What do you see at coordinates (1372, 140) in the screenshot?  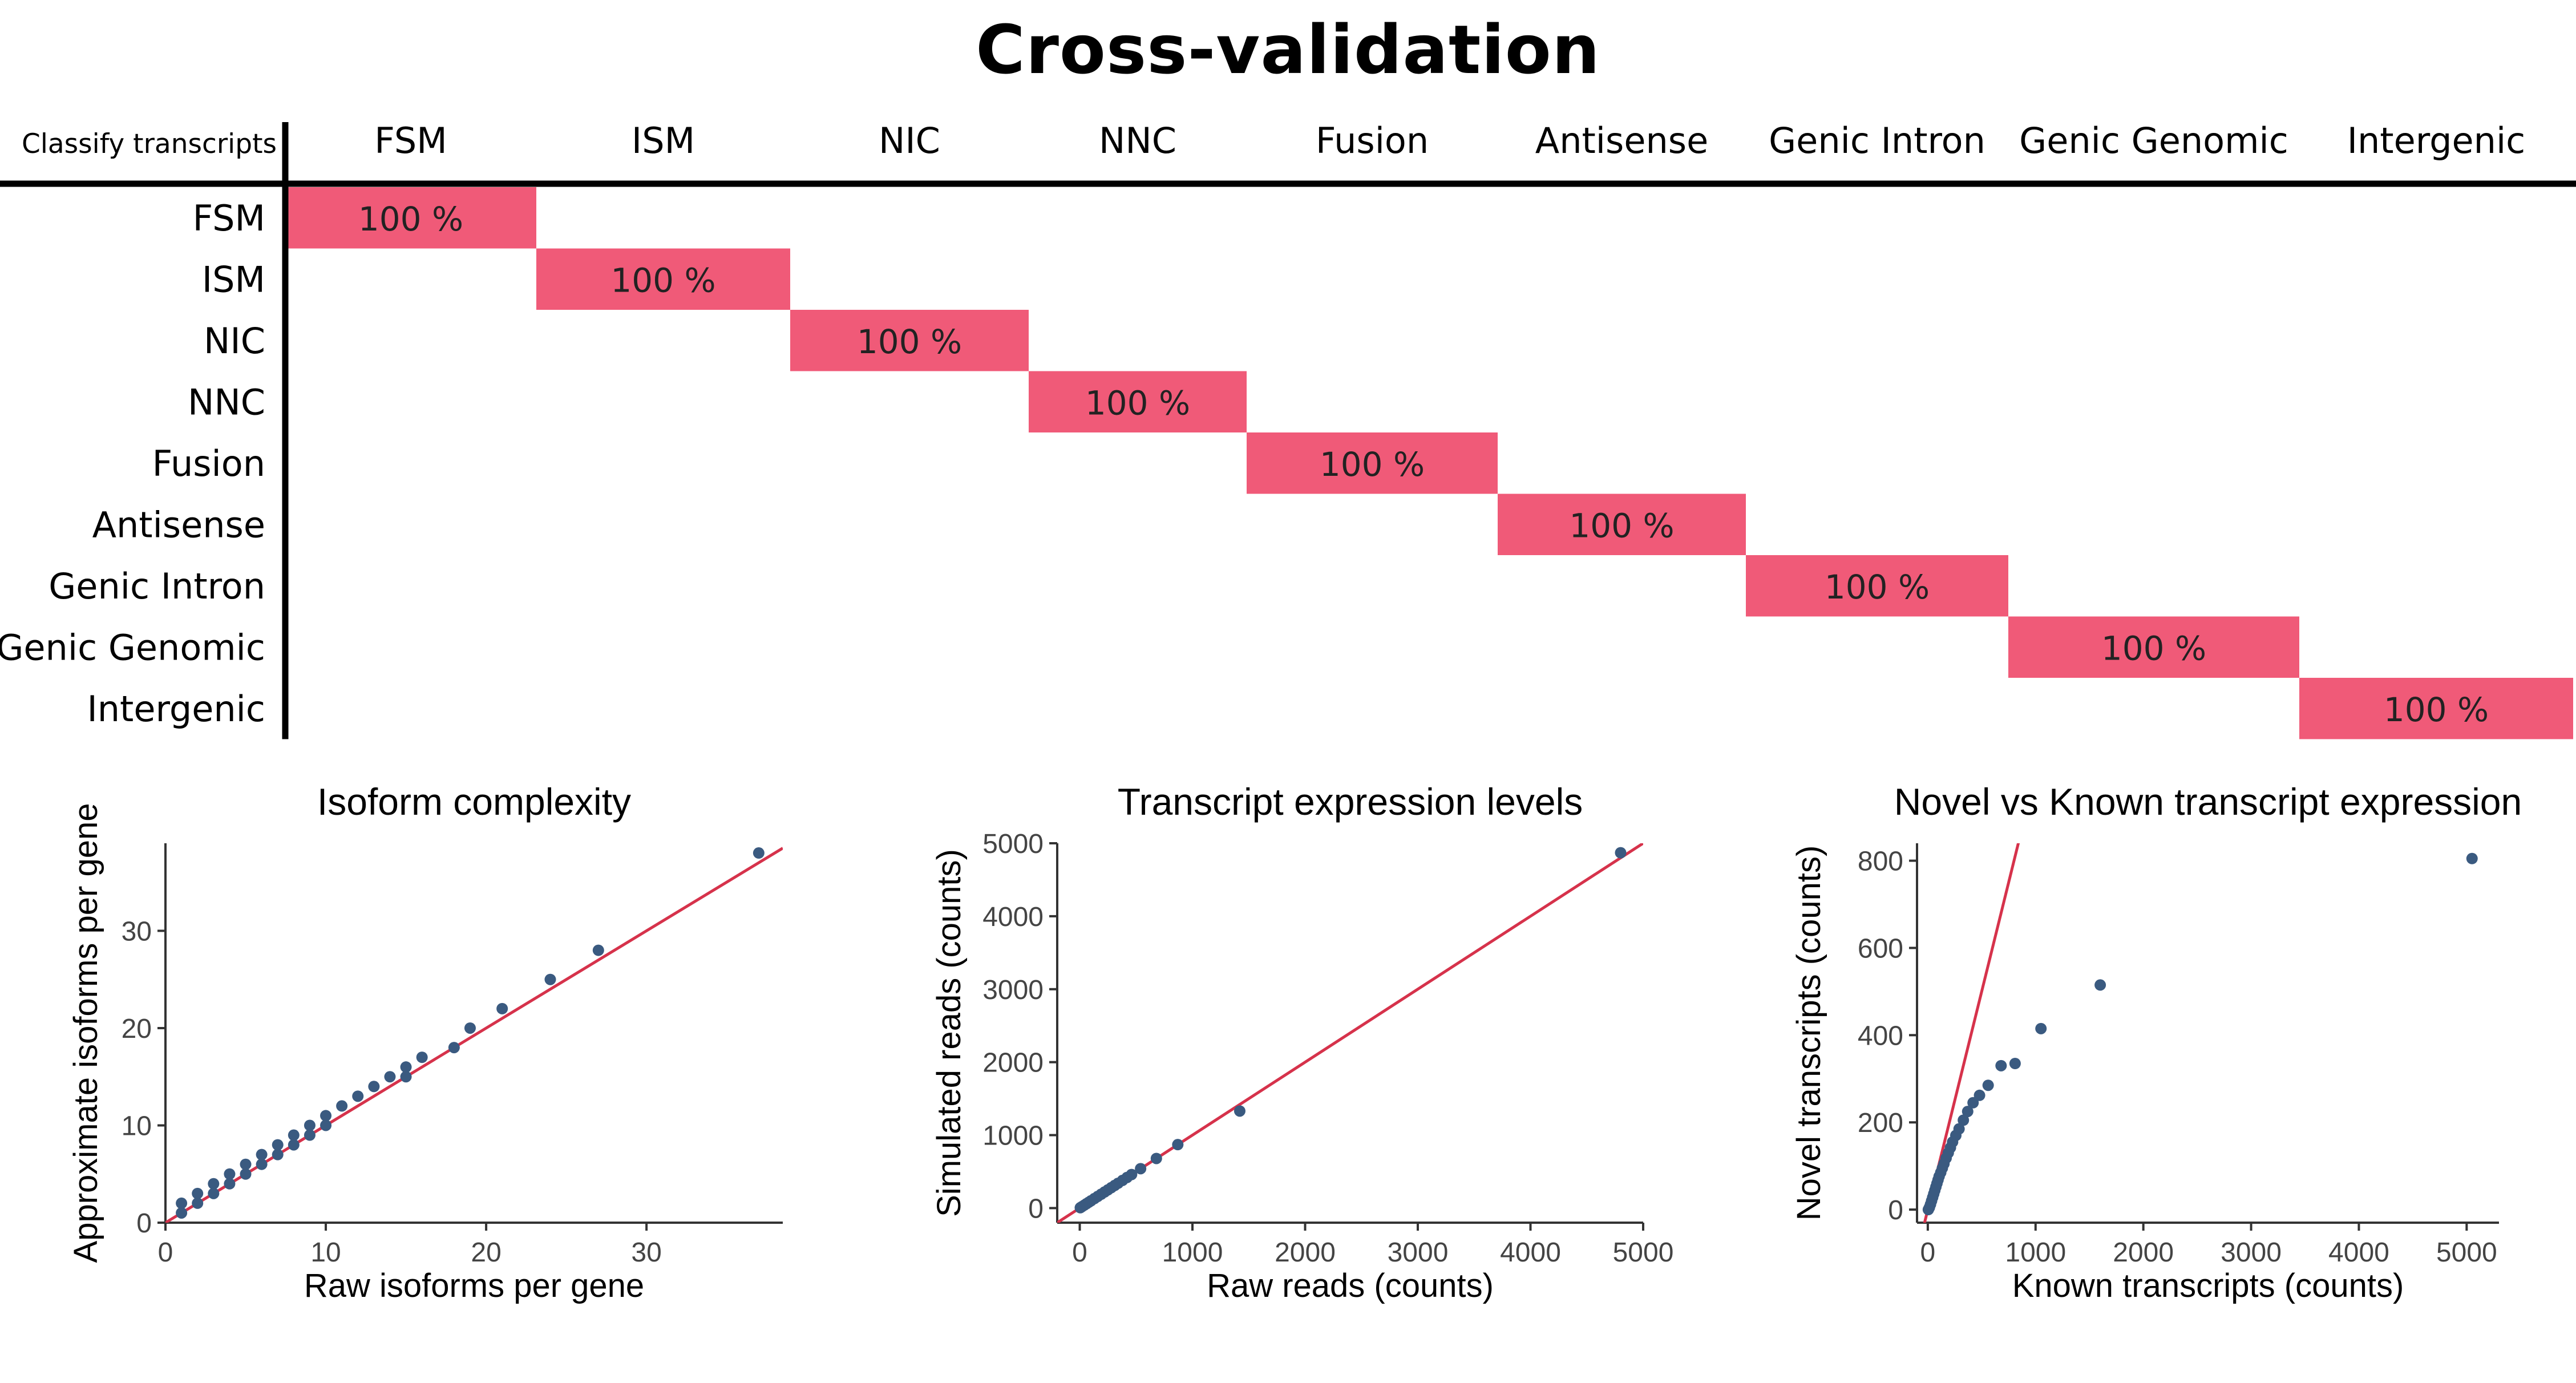 I see `matrix-column-label: Fusion` at bounding box center [1372, 140].